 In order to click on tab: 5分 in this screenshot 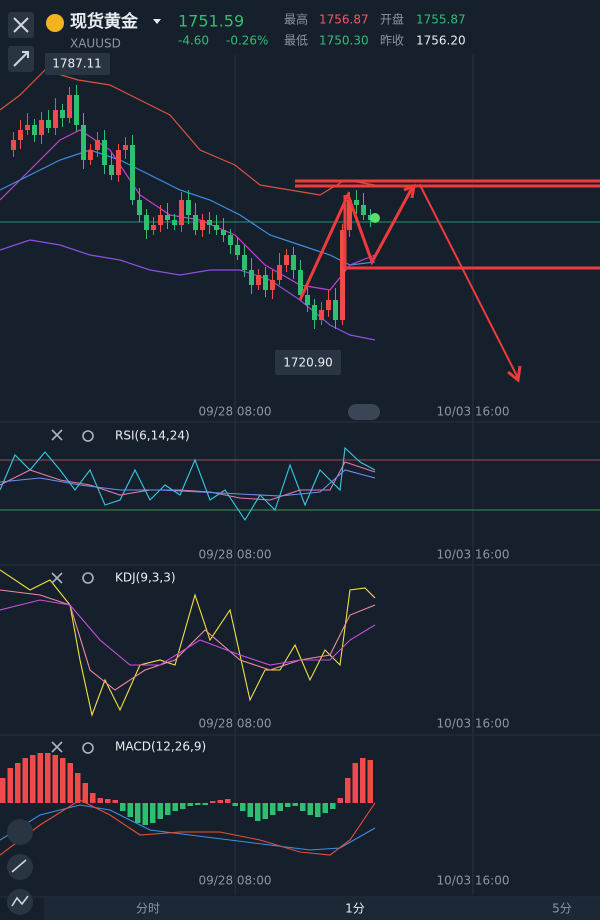, I will do `click(562, 909)`.